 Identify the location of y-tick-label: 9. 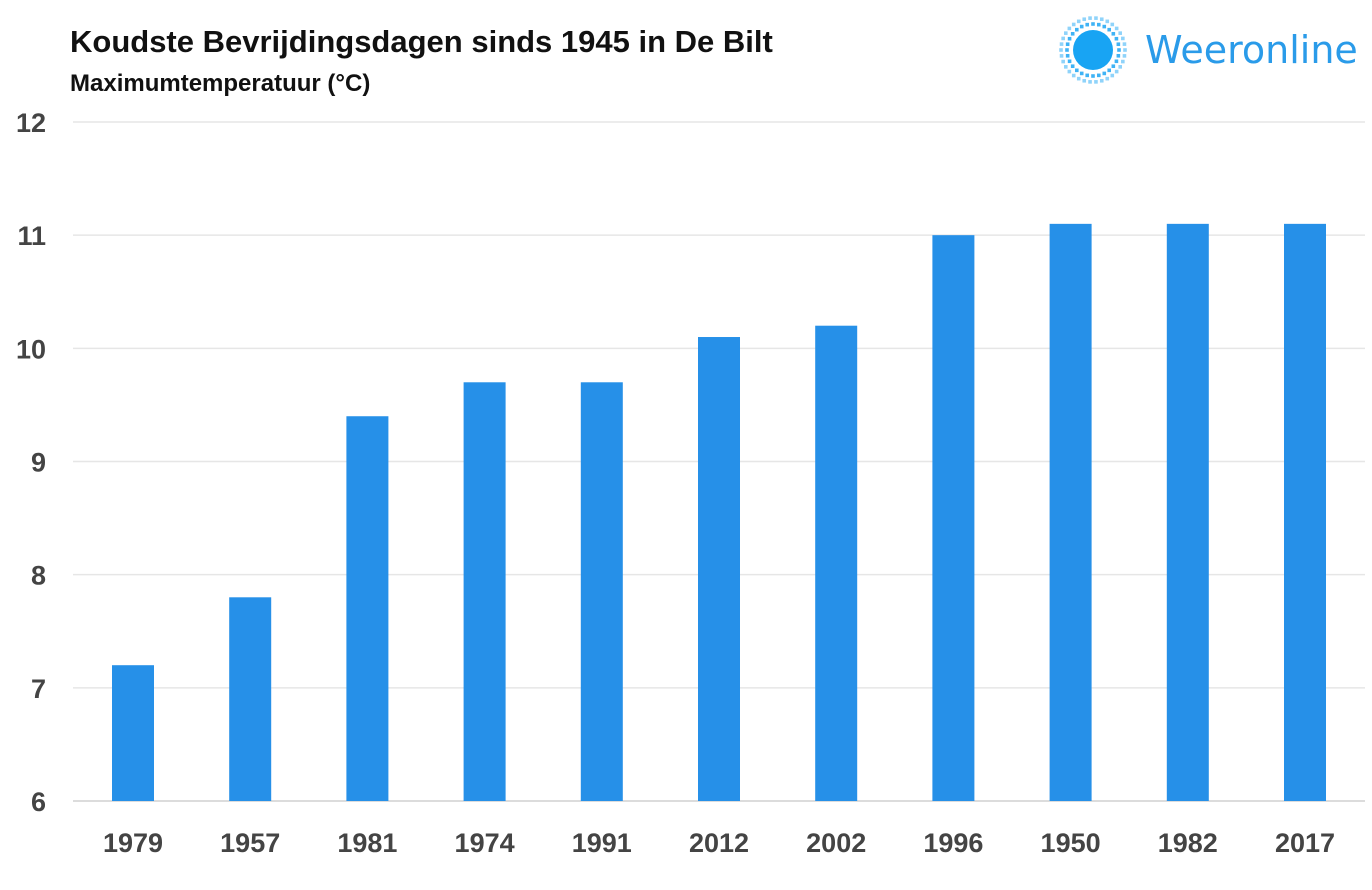
(38, 463).